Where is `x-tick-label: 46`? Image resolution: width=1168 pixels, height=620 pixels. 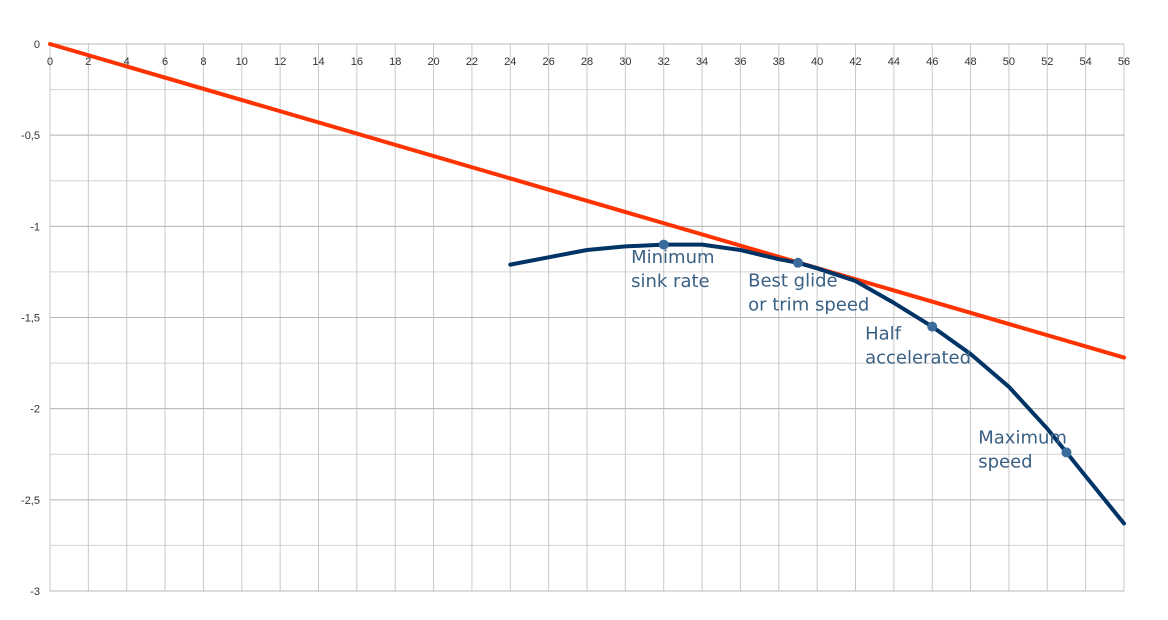 x-tick-label: 46 is located at coordinates (932, 62).